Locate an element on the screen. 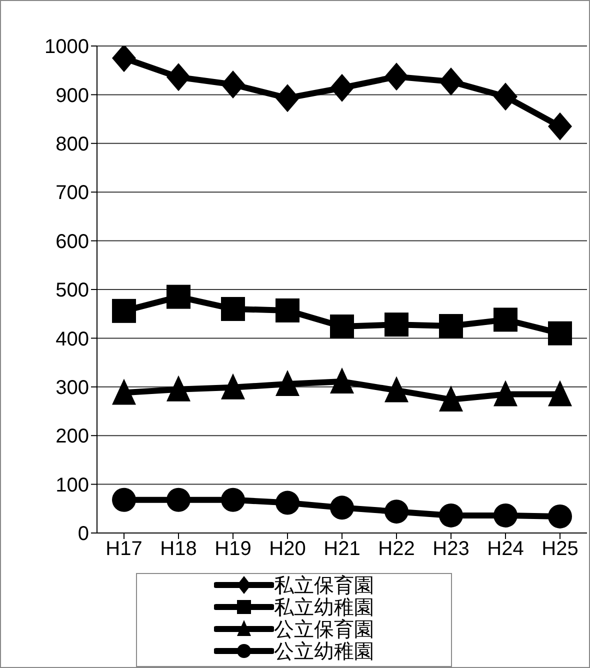  y-tick-label: 100 is located at coordinates (72, 485).